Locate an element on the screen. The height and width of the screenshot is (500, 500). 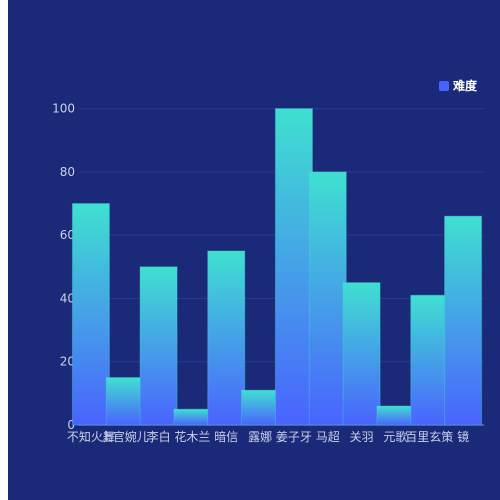
legend-label: 难度 is located at coordinates (465, 85).